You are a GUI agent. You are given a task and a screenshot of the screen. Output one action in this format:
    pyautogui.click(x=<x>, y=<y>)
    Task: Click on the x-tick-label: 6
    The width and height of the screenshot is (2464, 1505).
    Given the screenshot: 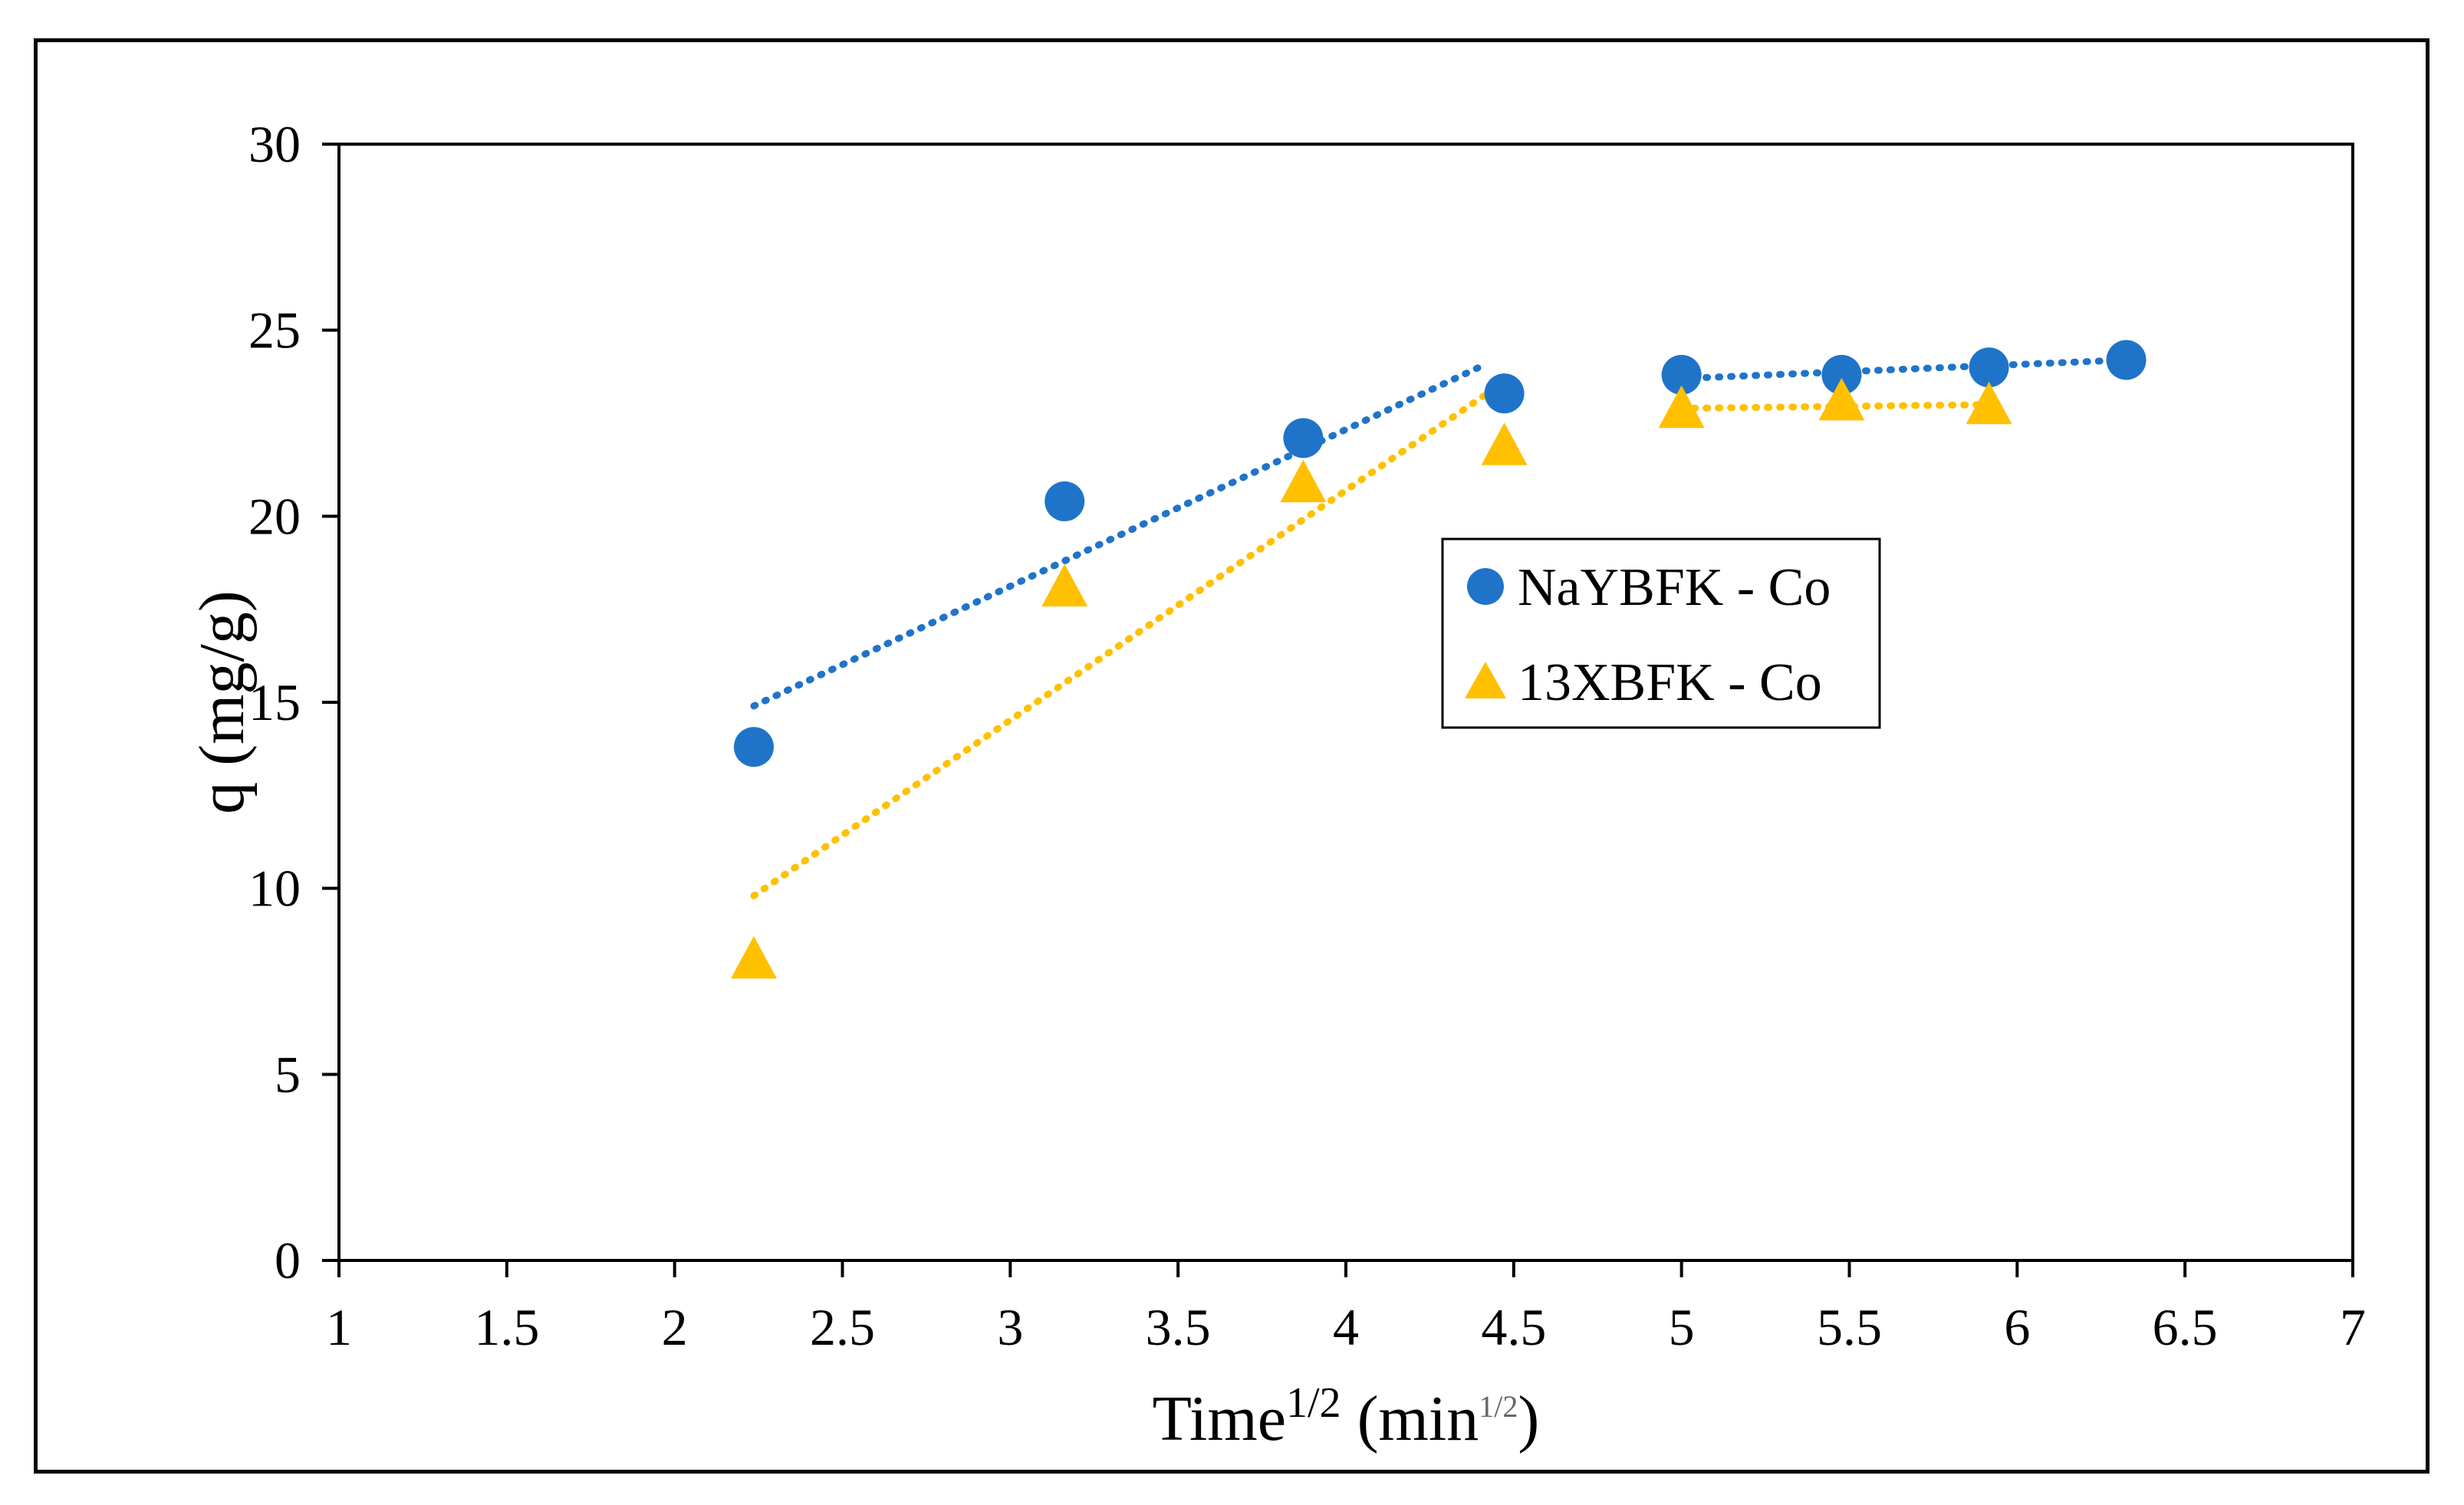 What is the action you would take?
    pyautogui.click(x=2017, y=1327)
    